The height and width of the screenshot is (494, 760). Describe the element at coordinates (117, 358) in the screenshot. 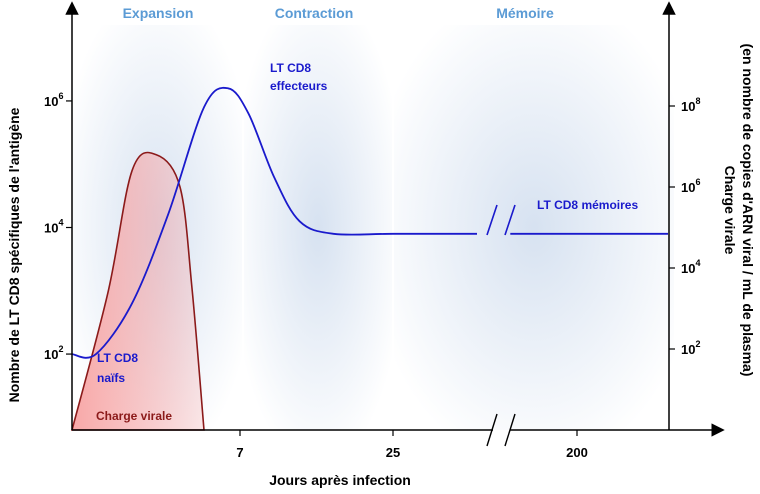

I see `annotation-naifs-line1: LT CD8` at that location.